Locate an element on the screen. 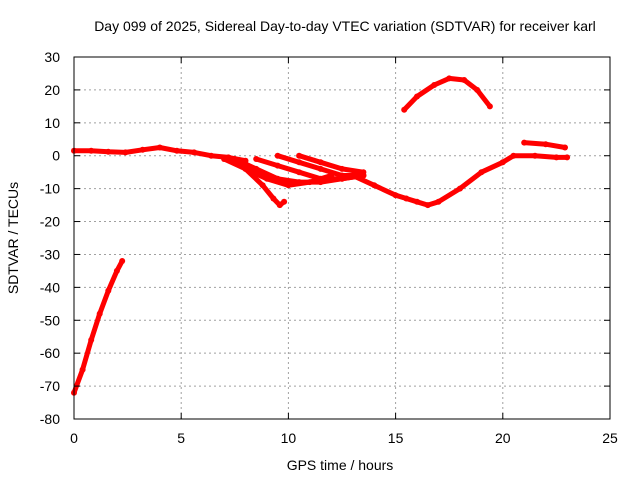  y-tick-label: -40 is located at coordinates (50, 287).